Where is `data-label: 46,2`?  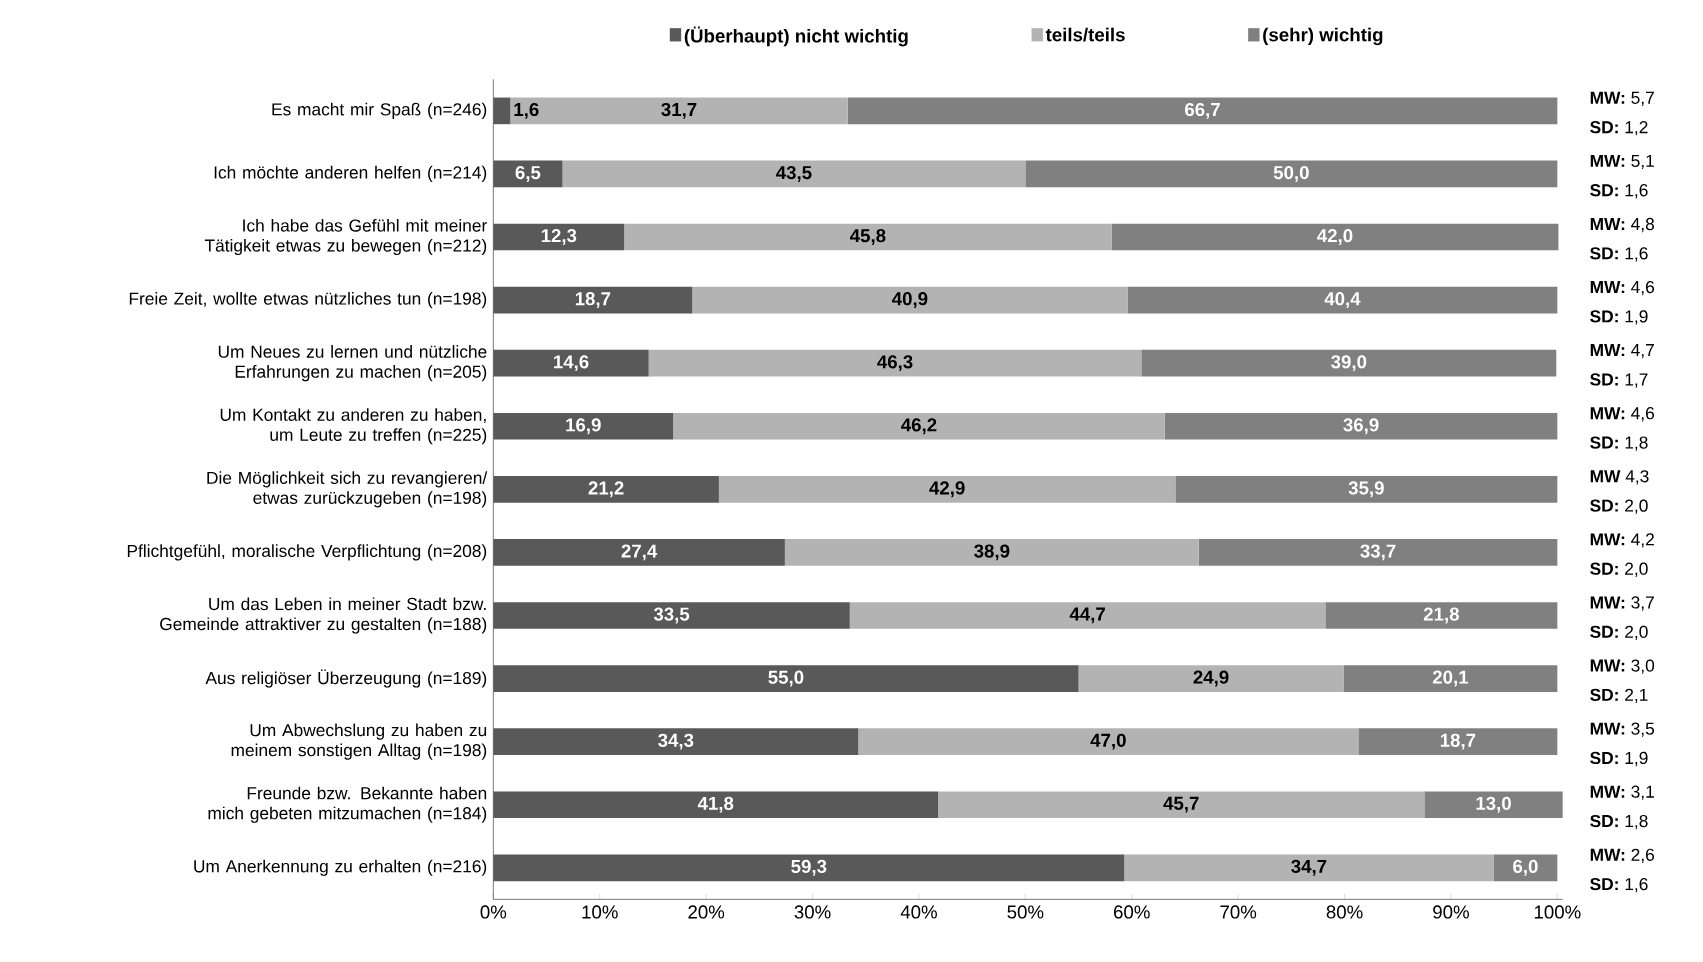 data-label: 46,2 is located at coordinates (919, 426).